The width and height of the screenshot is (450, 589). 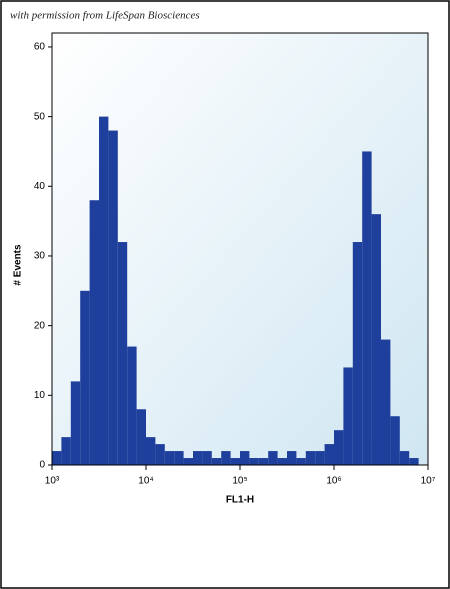 What do you see at coordinates (42, 465) in the screenshot?
I see `y-tick-label: 0` at bounding box center [42, 465].